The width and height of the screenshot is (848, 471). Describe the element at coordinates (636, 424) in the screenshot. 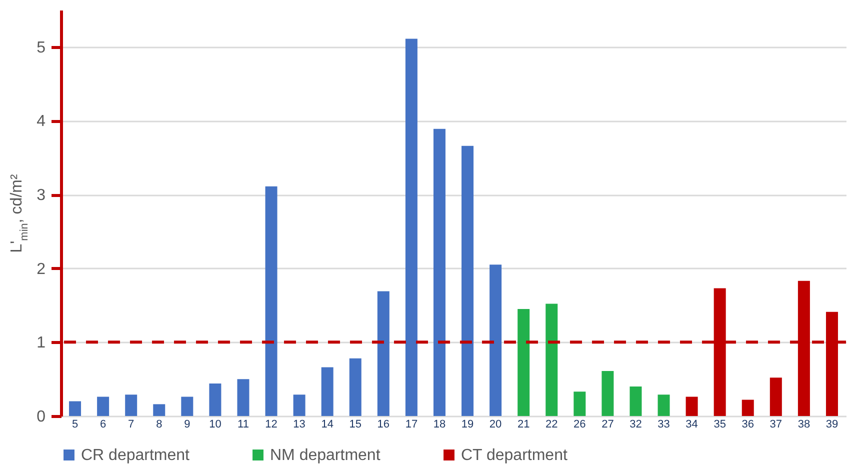

I see `x-tick-label: 32` at that location.